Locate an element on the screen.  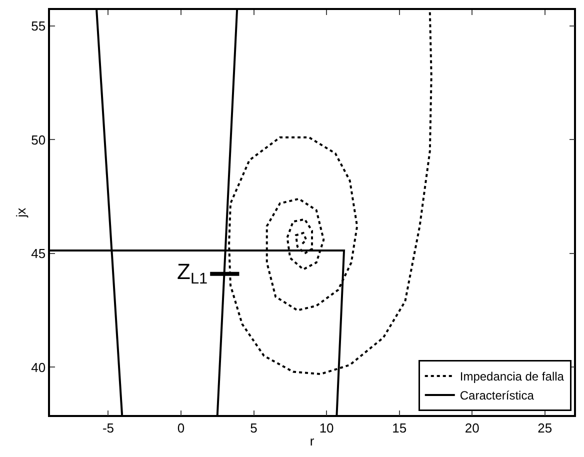
x-tick-label: 10 is located at coordinates (326, 428).